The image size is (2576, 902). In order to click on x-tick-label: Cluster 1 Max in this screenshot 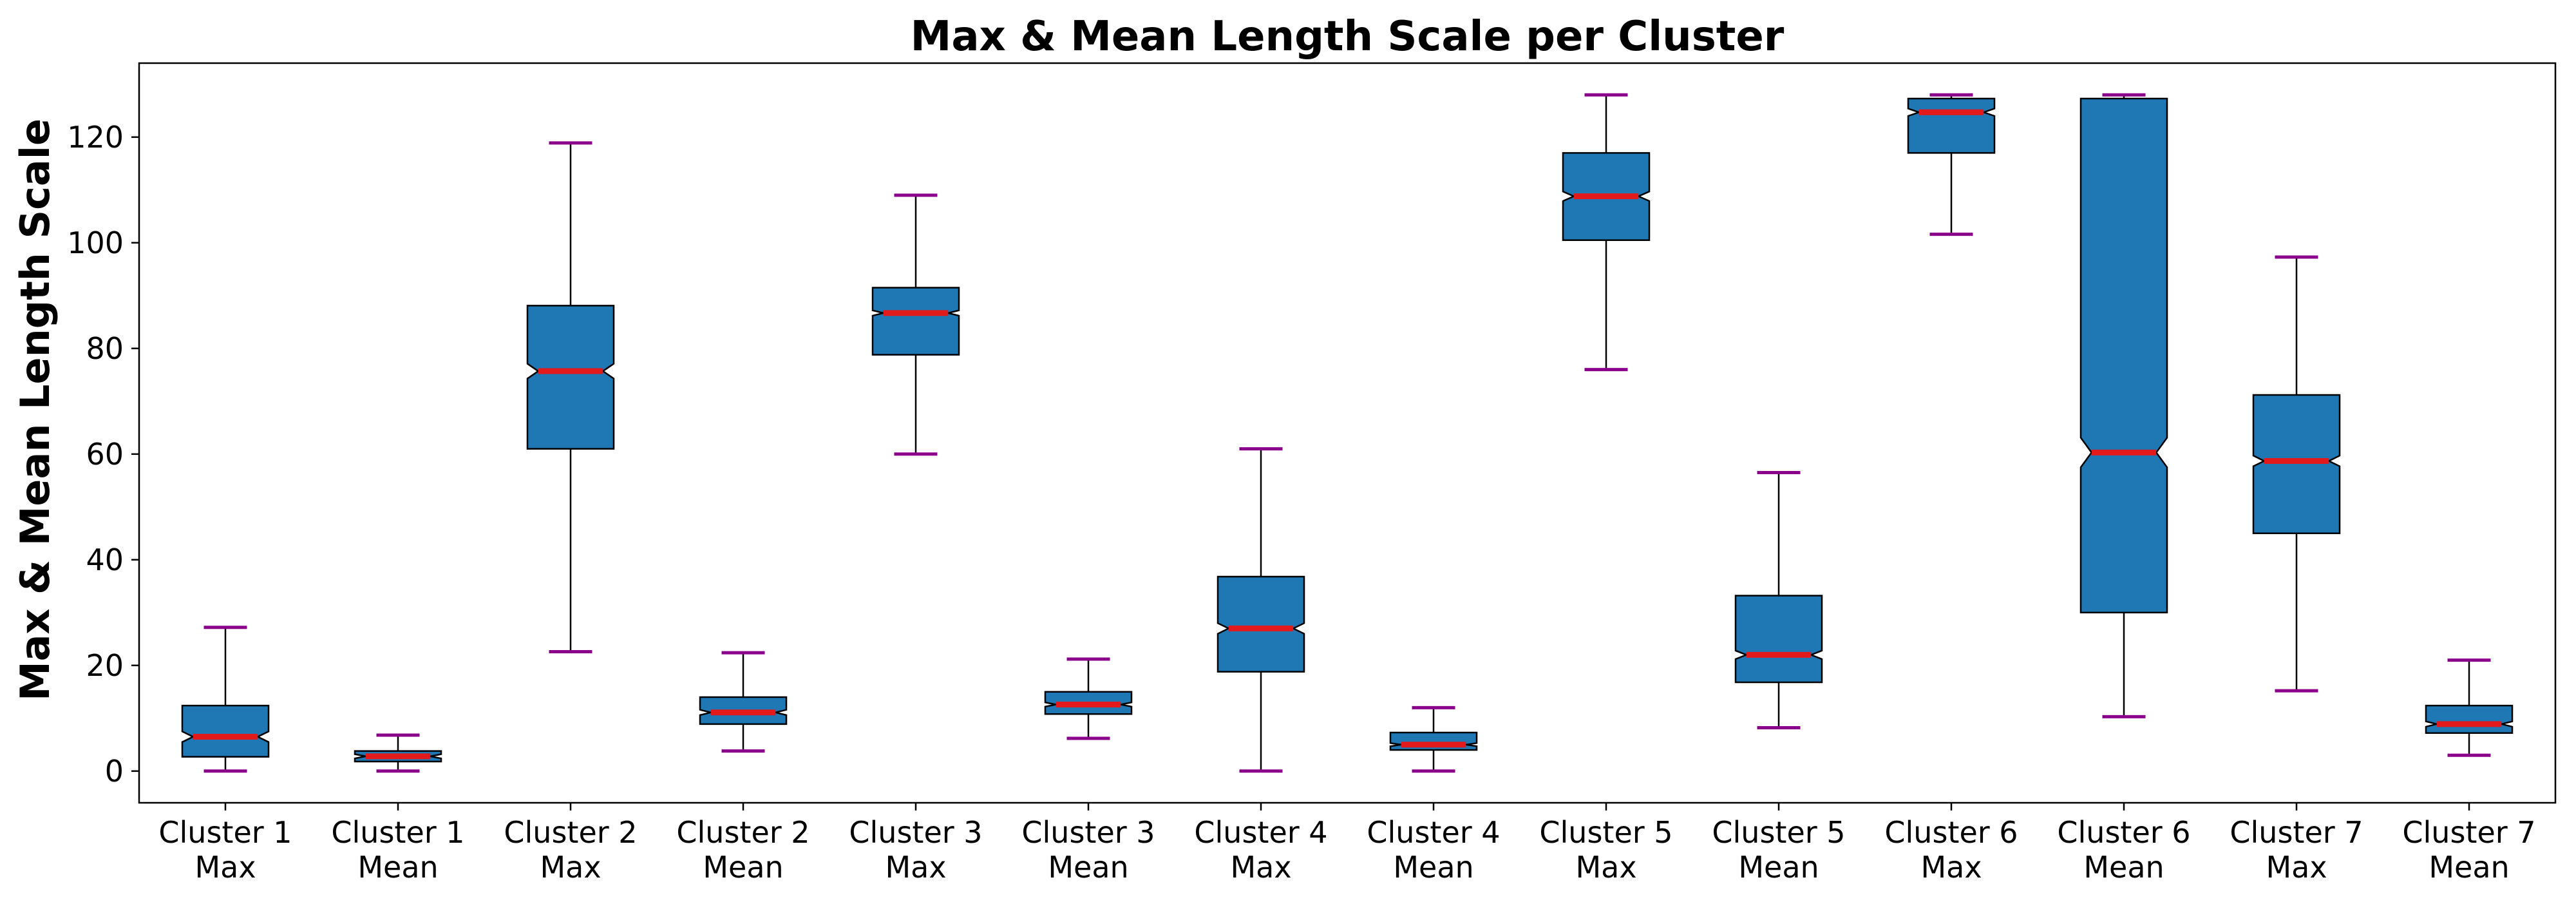, I will do `click(225, 850)`.